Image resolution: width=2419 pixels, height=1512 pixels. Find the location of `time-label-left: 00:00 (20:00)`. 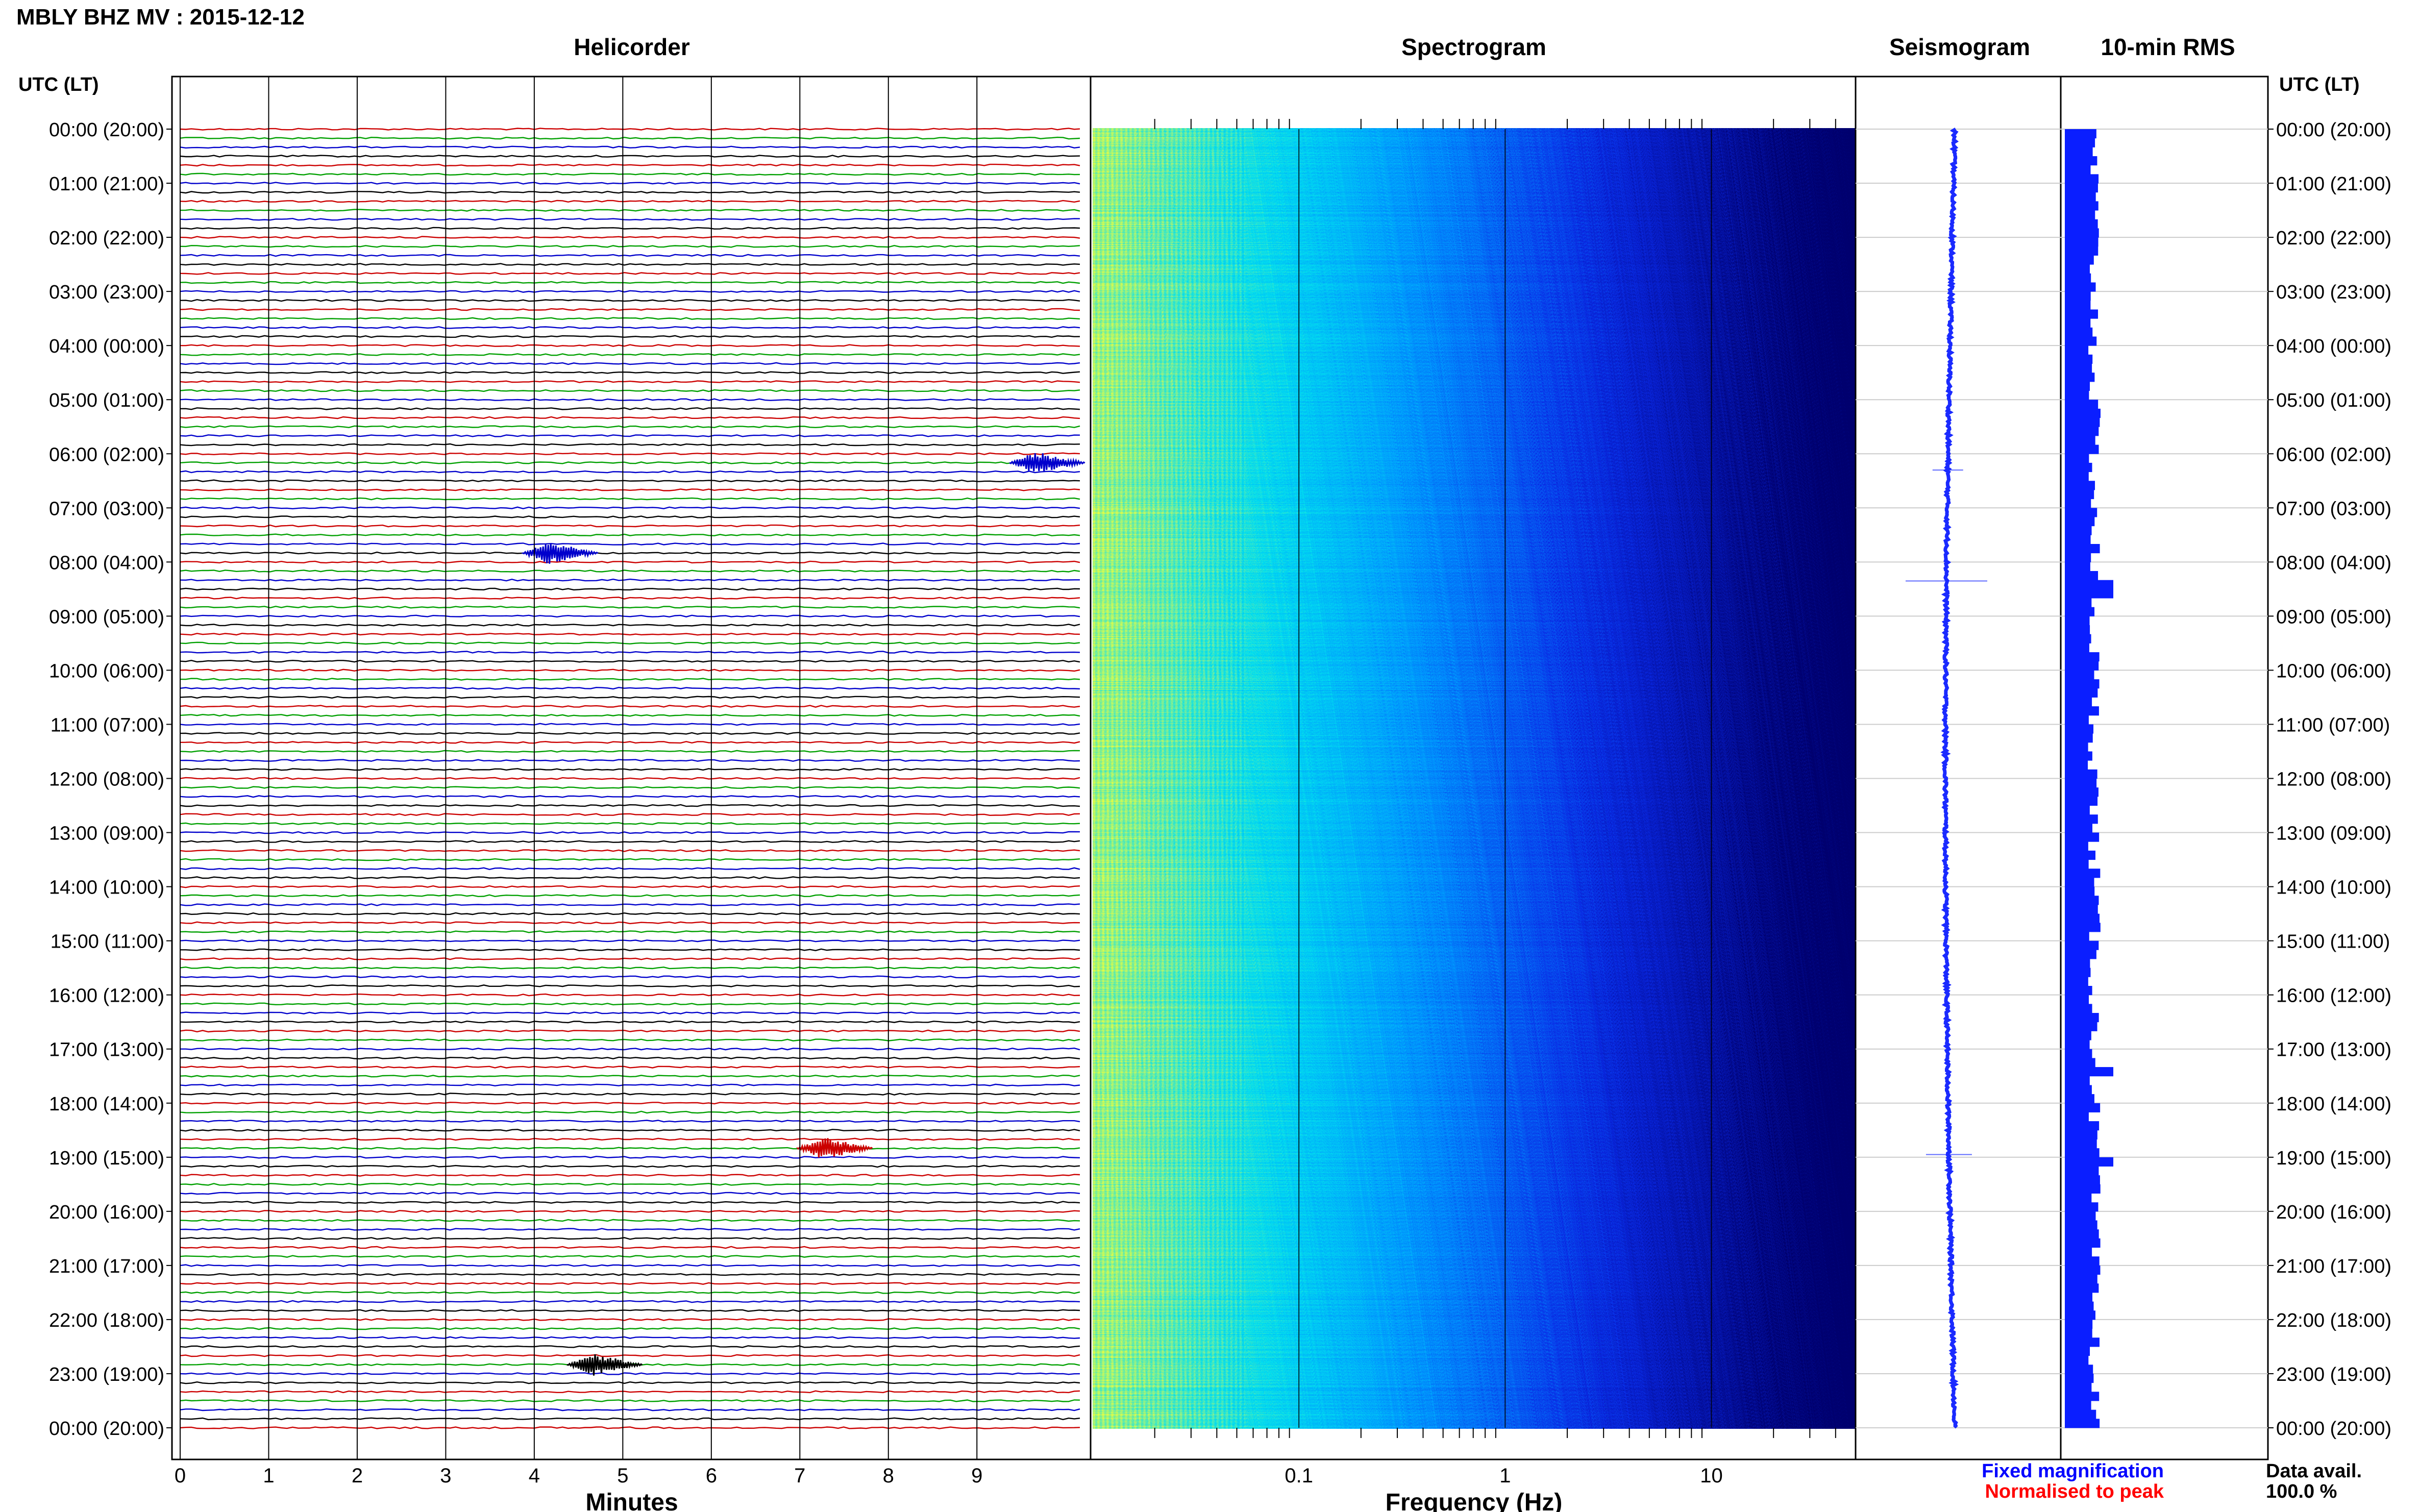

time-label-left: 00:00 (20:00) is located at coordinates (106, 1429).